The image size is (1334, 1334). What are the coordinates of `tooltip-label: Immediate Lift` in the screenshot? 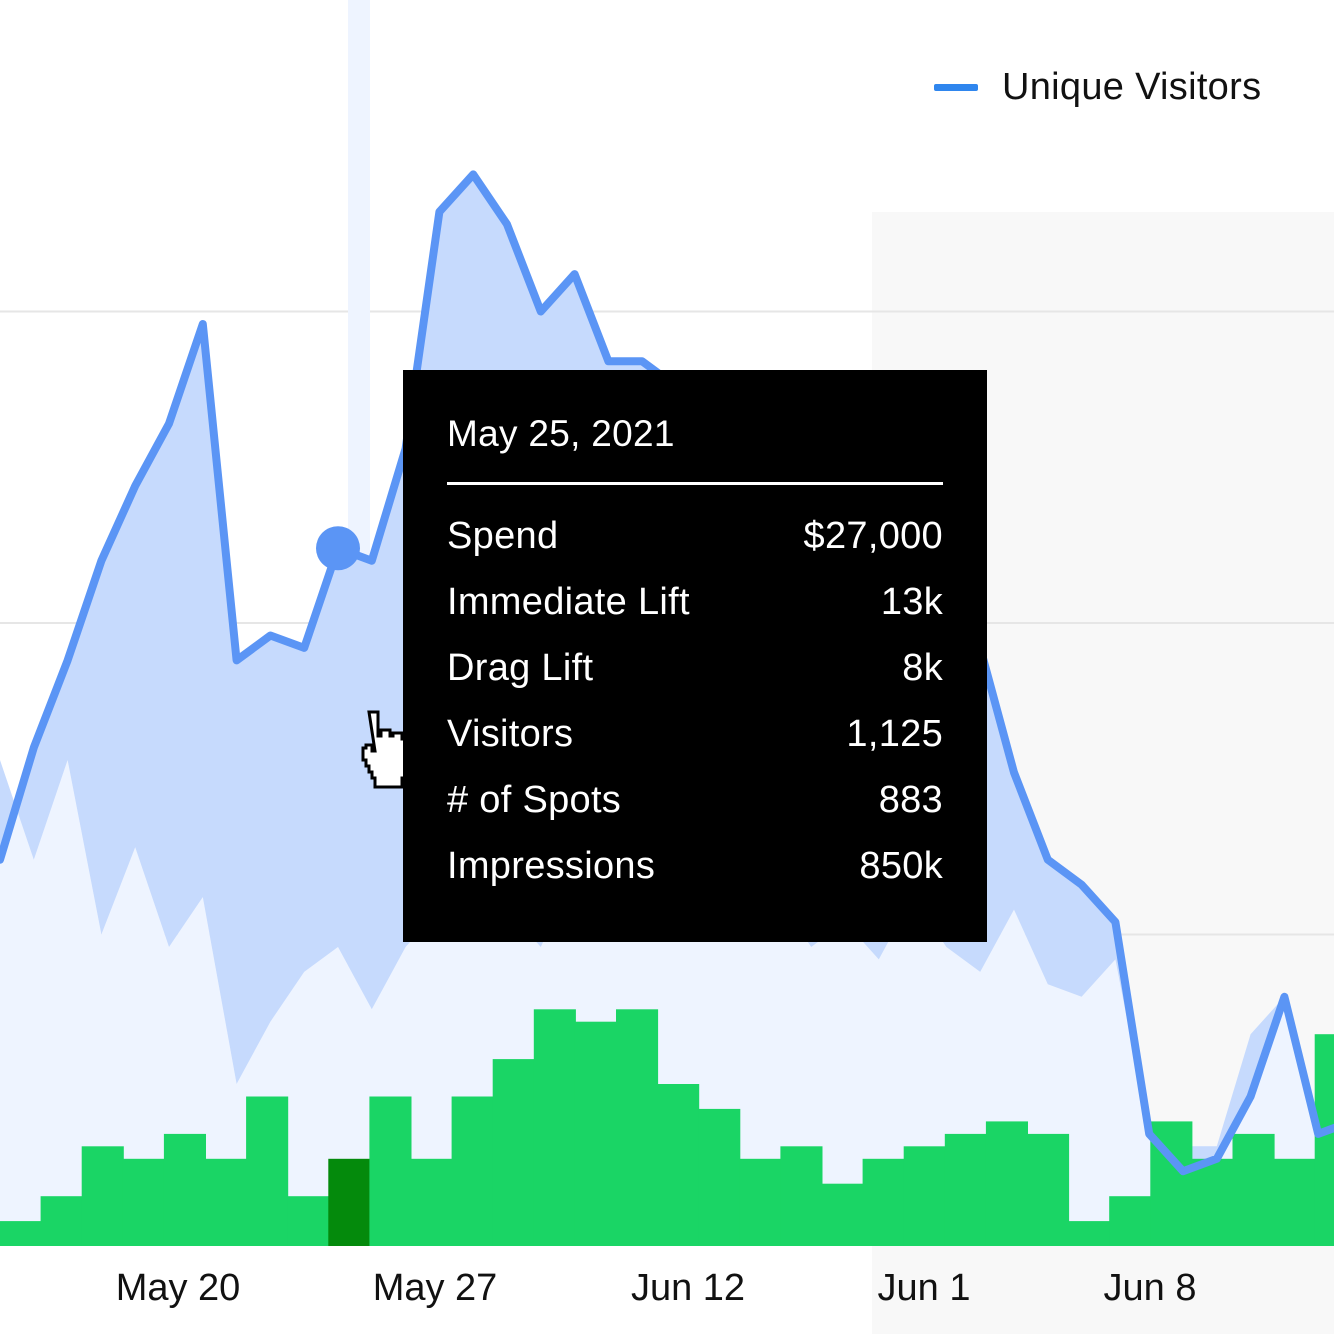 It's located at (568, 601).